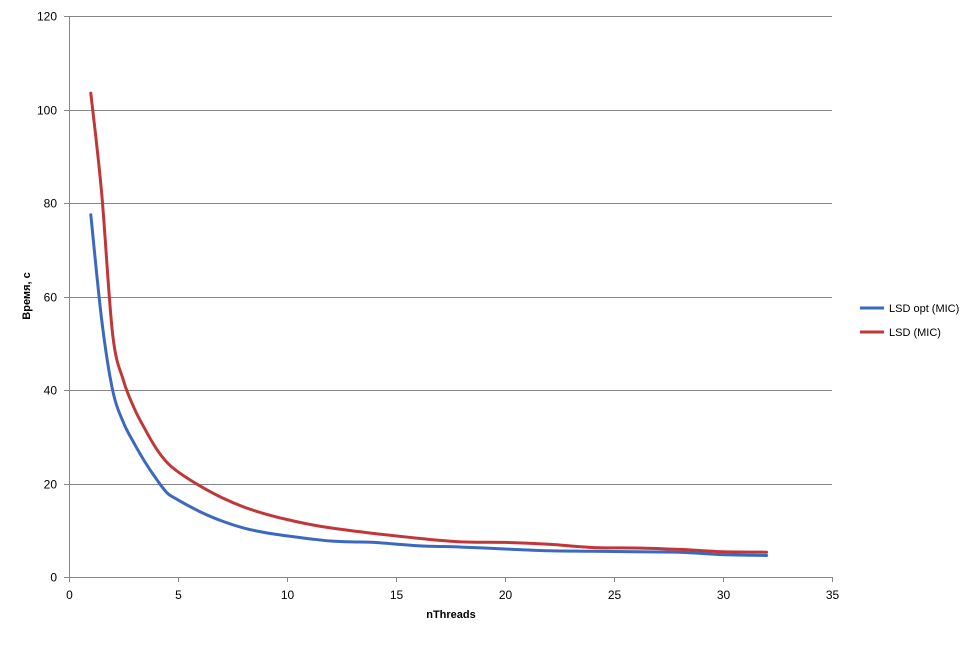 The height and width of the screenshot is (645, 978). I want to click on x-tick-label: 25, so click(615, 595).